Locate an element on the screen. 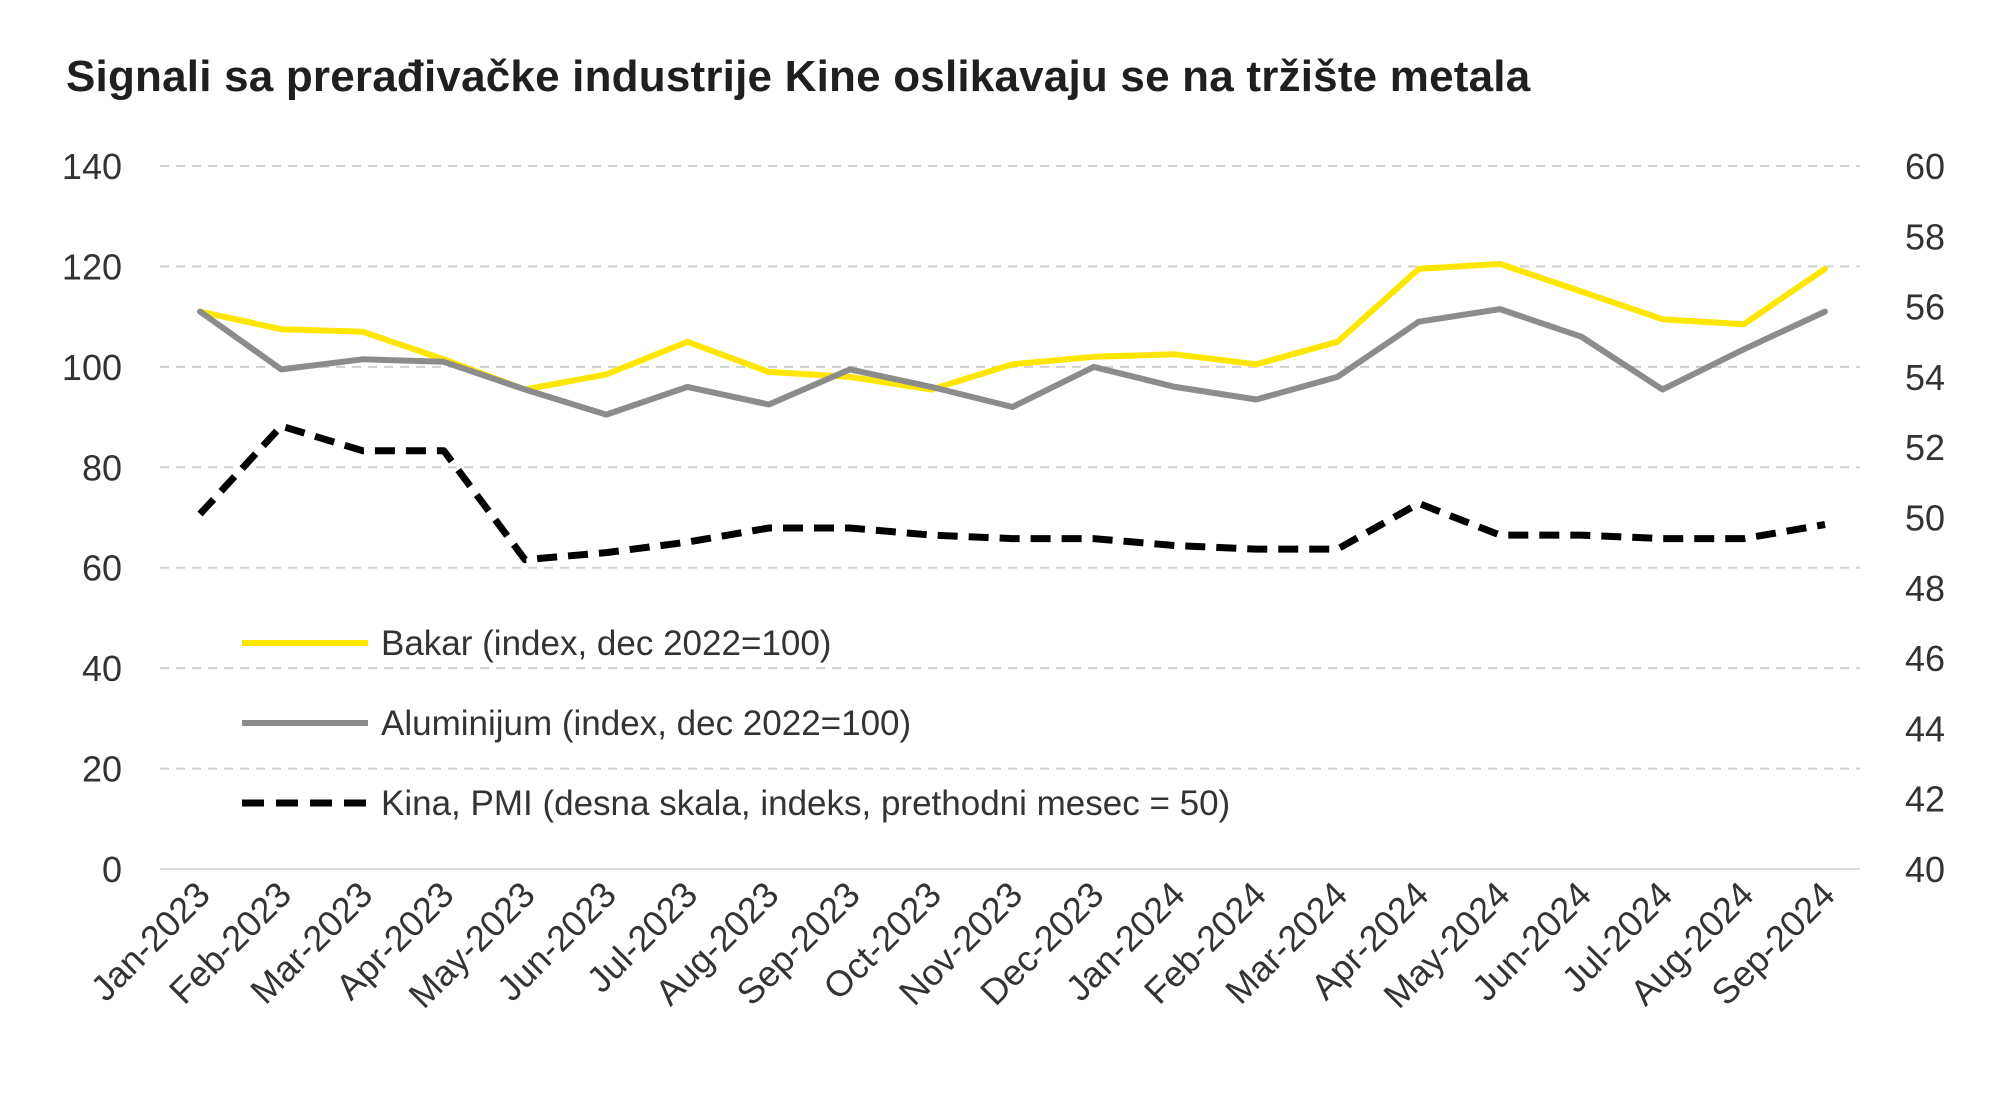 Image resolution: width=2000 pixels, height=1107 pixels. right-tick-label: 58 is located at coordinates (1925, 236).